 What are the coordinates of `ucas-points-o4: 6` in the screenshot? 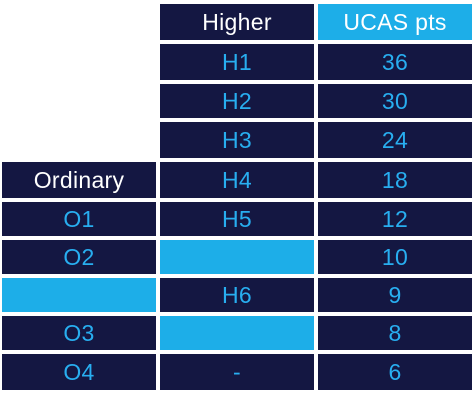 It's located at (395, 372).